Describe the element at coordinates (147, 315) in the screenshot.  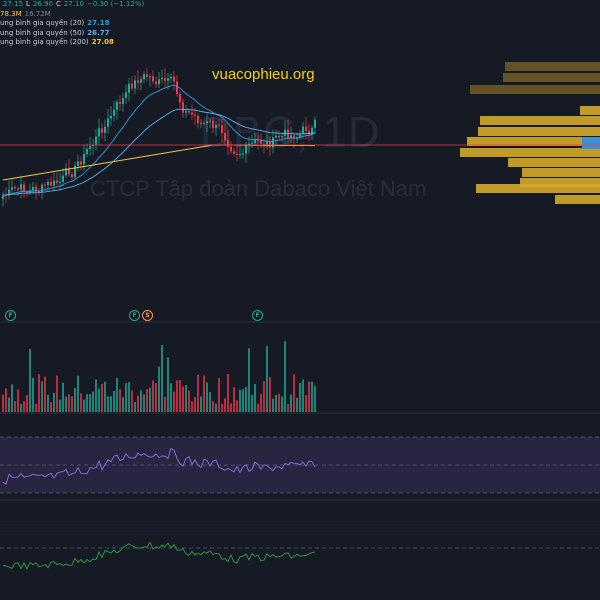
I see `split-event-icon: S` at that location.